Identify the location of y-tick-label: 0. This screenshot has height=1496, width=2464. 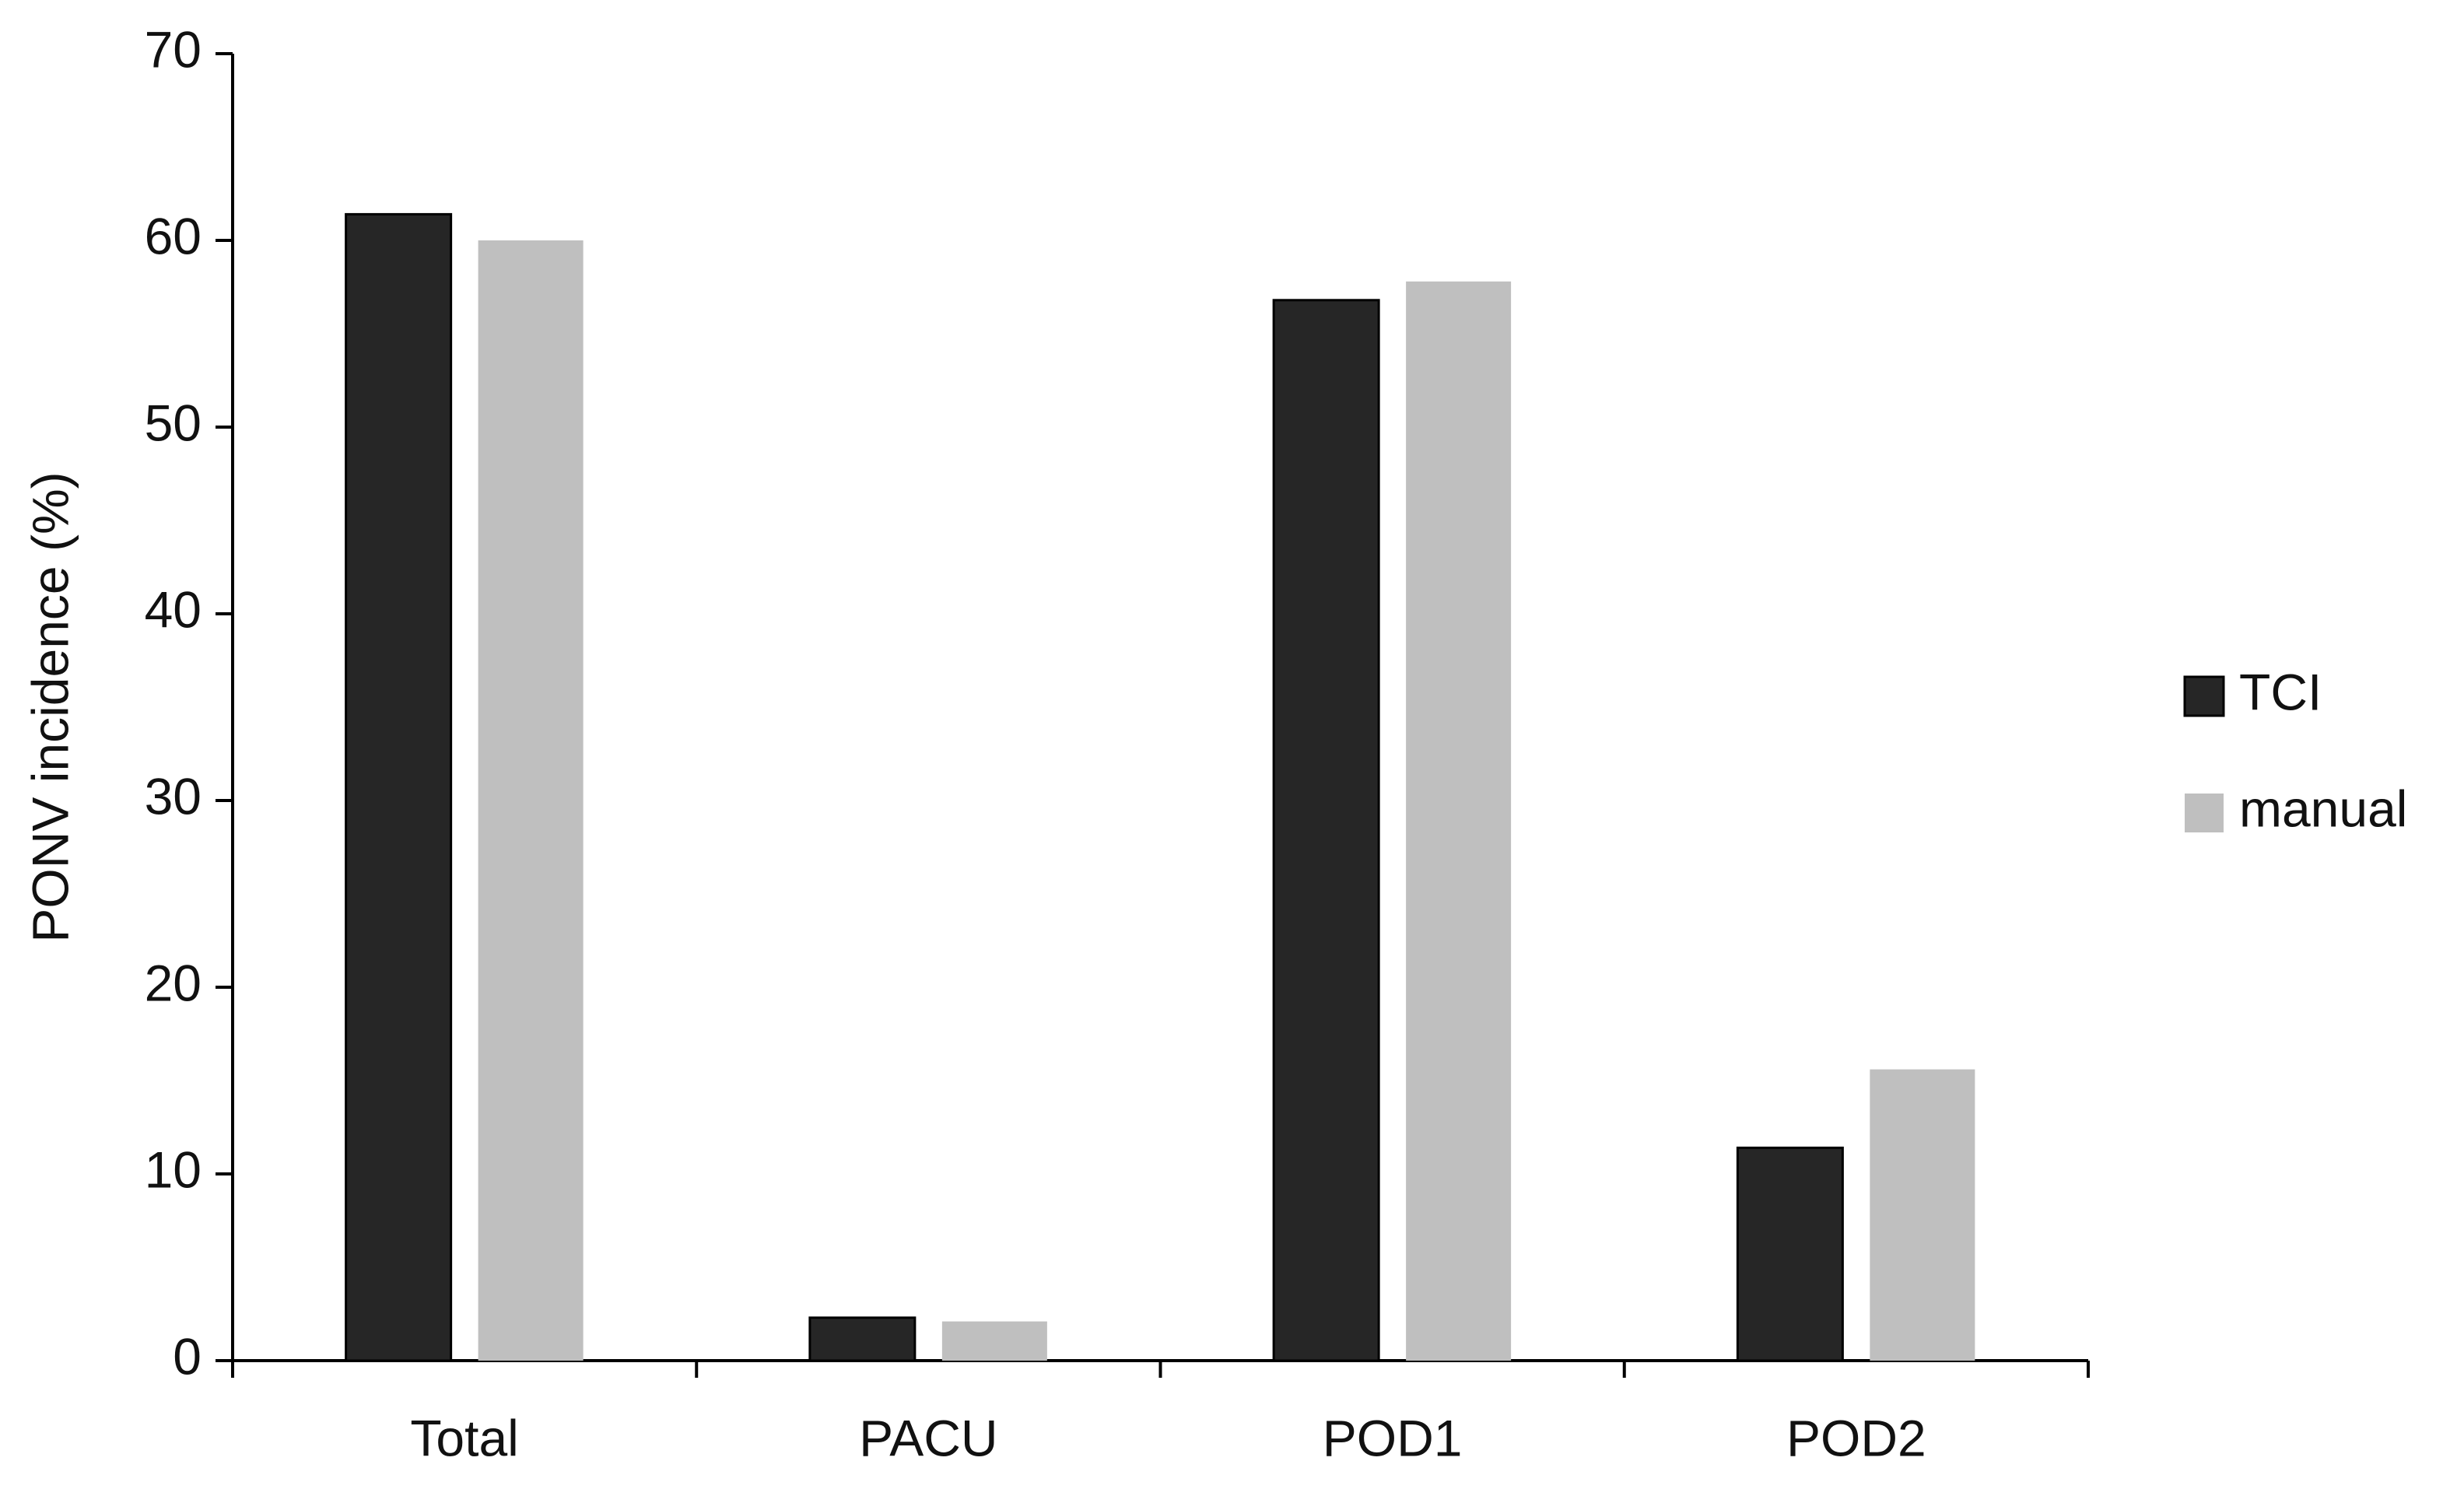
(187, 1356).